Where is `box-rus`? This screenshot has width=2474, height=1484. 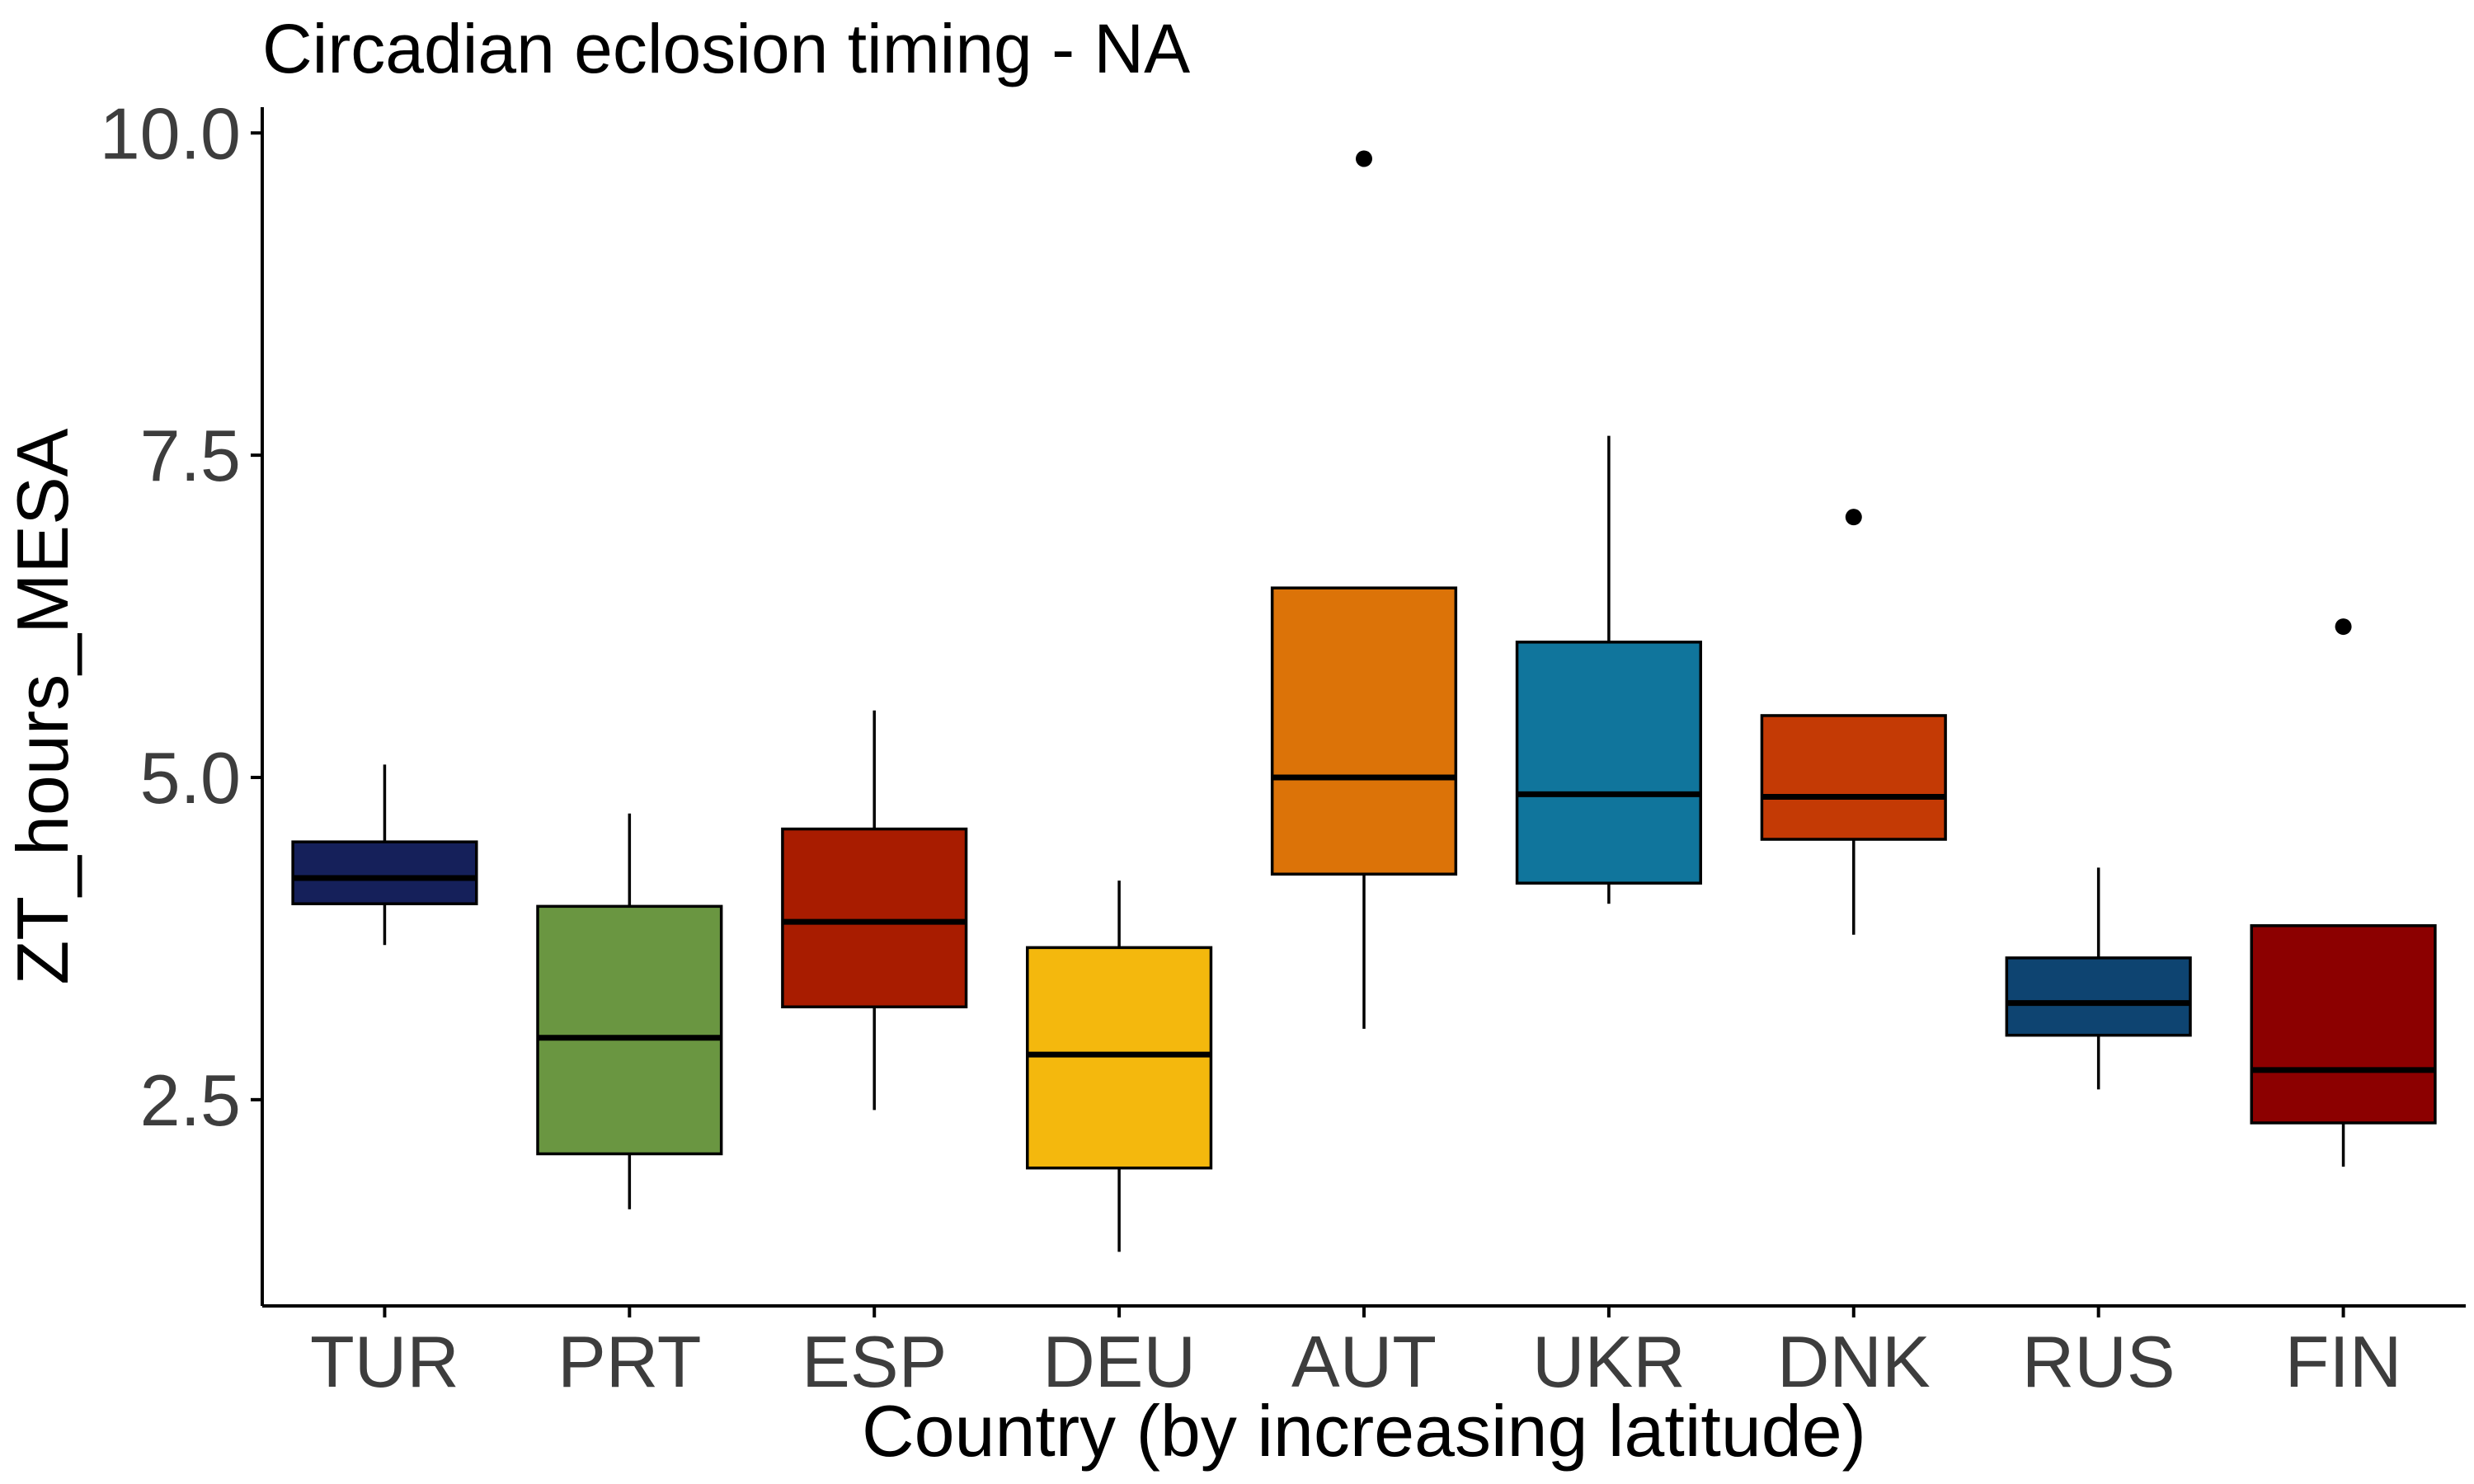
box-rus is located at coordinates (2098, 978).